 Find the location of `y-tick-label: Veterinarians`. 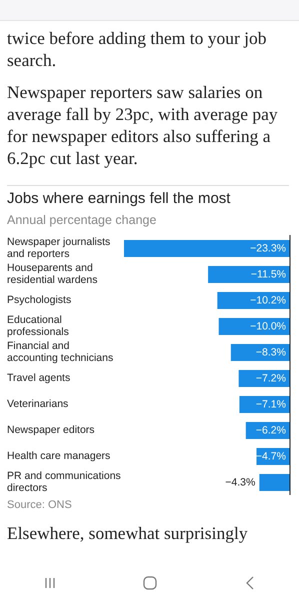

y-tick-label: Veterinarians is located at coordinates (37, 404).